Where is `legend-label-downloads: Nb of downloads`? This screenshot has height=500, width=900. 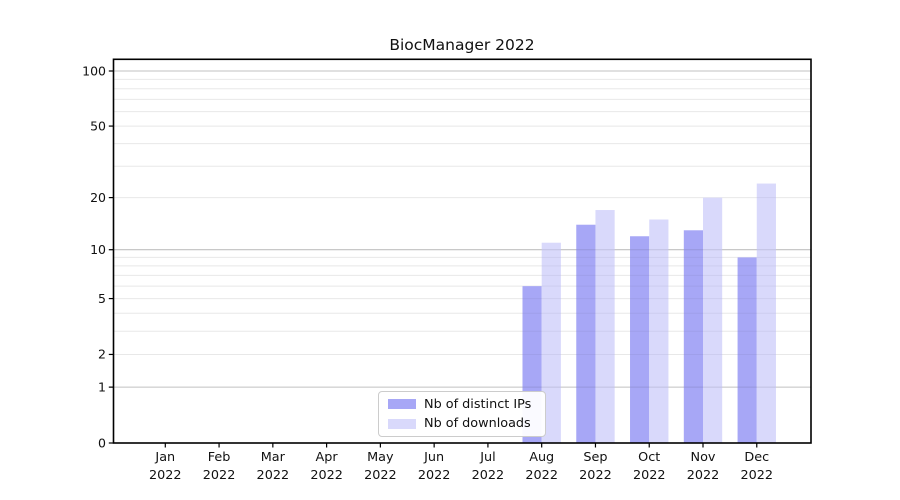 legend-label-downloads: Nb of downloads is located at coordinates (477, 424).